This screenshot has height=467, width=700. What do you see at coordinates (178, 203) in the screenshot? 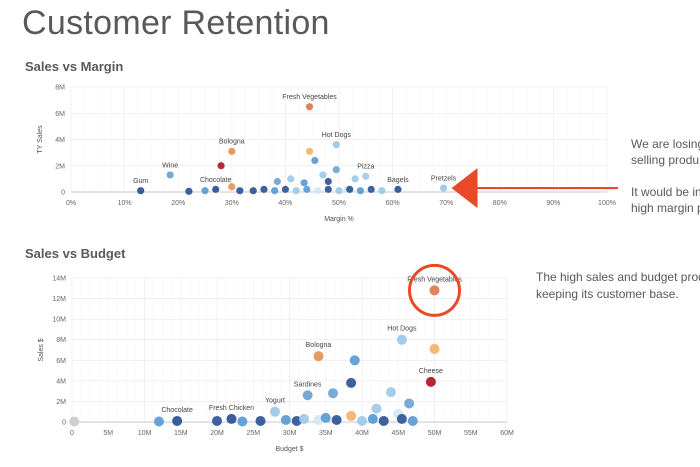
I see `x-tick-label: 20%` at bounding box center [178, 203].